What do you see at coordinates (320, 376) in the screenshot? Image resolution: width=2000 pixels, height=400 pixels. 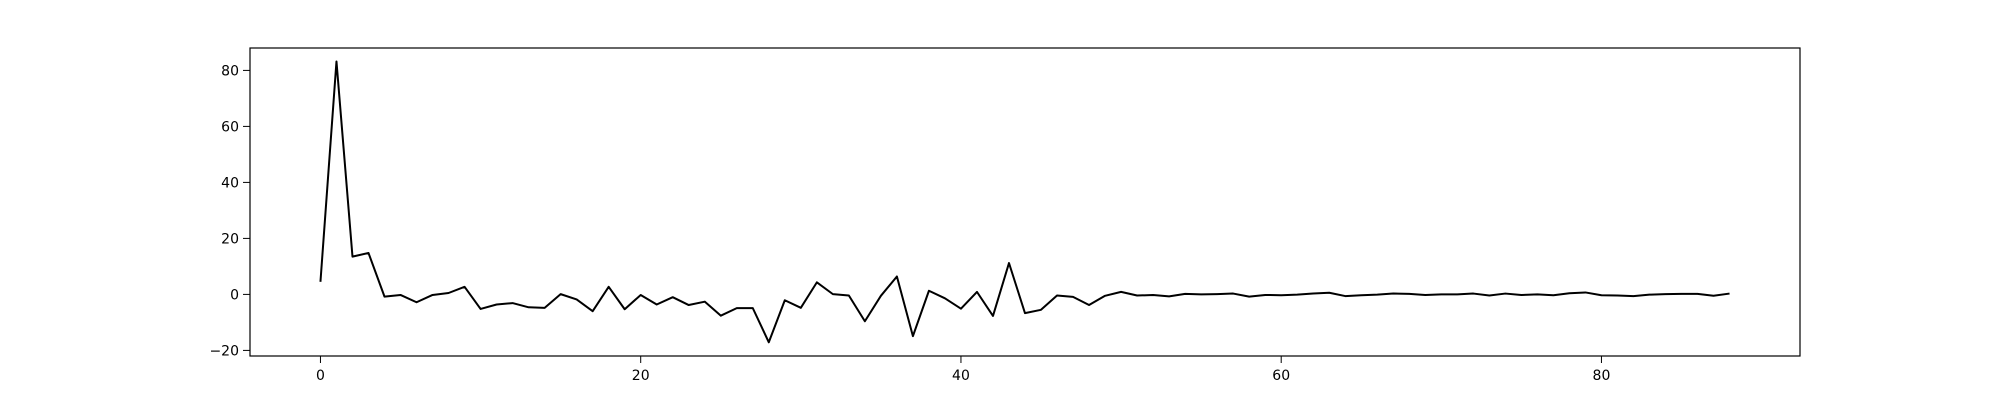 I see `x-tick-label: 0` at bounding box center [320, 376].